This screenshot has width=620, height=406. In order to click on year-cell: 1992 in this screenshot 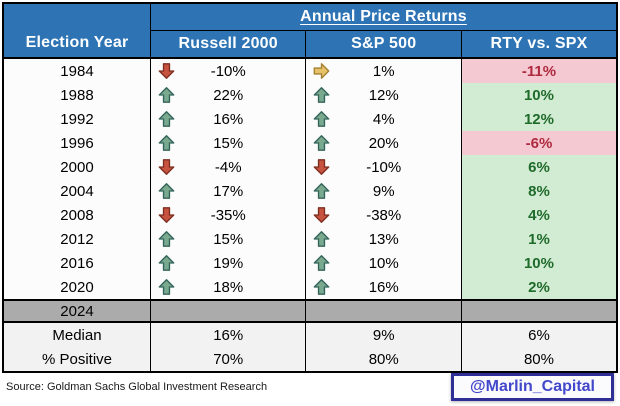, I will do `click(77, 119)`.